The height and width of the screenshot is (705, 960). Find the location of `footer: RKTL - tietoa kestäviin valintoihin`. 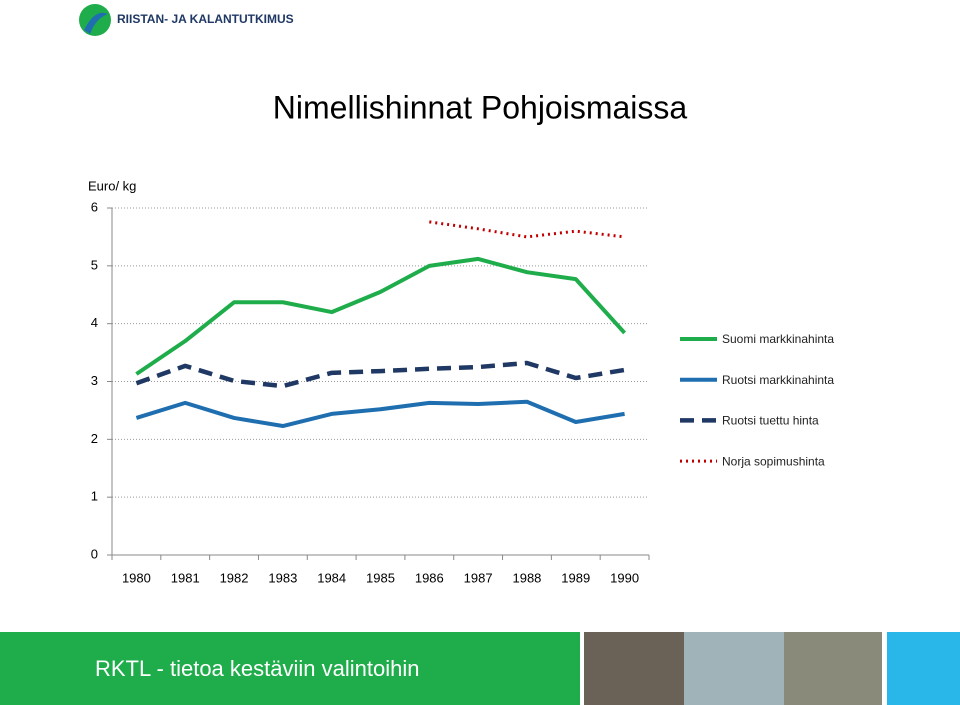

footer: RKTL - tietoa kestäviin valintoihin is located at coordinates (480, 668).